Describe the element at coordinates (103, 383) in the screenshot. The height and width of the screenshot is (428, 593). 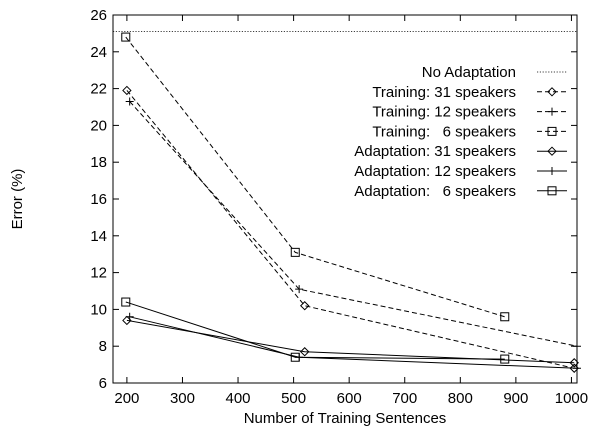
I see `y-tick-label: 6` at that location.